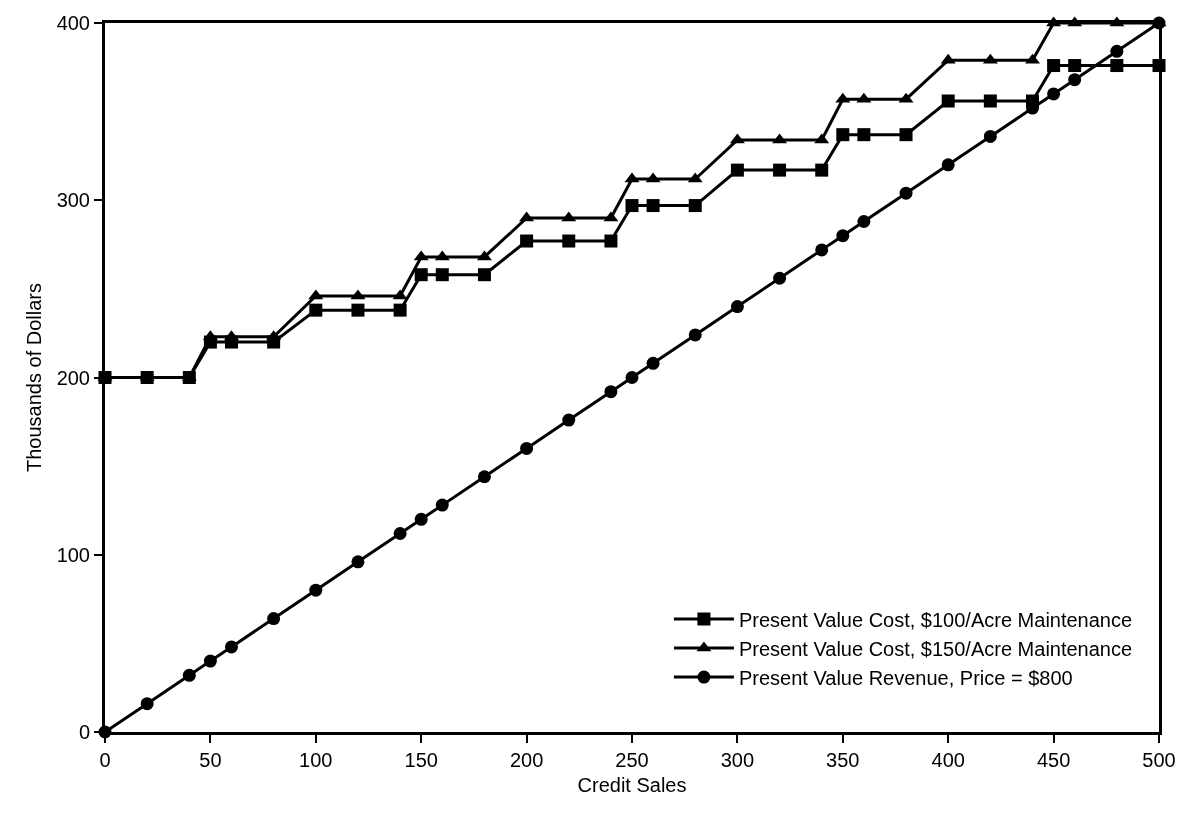 The image size is (1188, 817). I want to click on legend-label: Present Value Cost, $150/Acre Maintenance, so click(935, 648).